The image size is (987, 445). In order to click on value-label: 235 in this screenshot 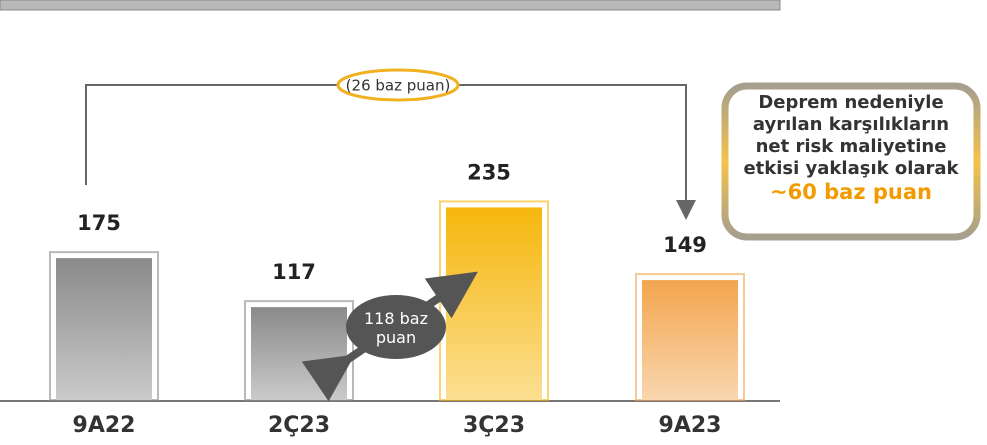, I will do `click(489, 172)`.